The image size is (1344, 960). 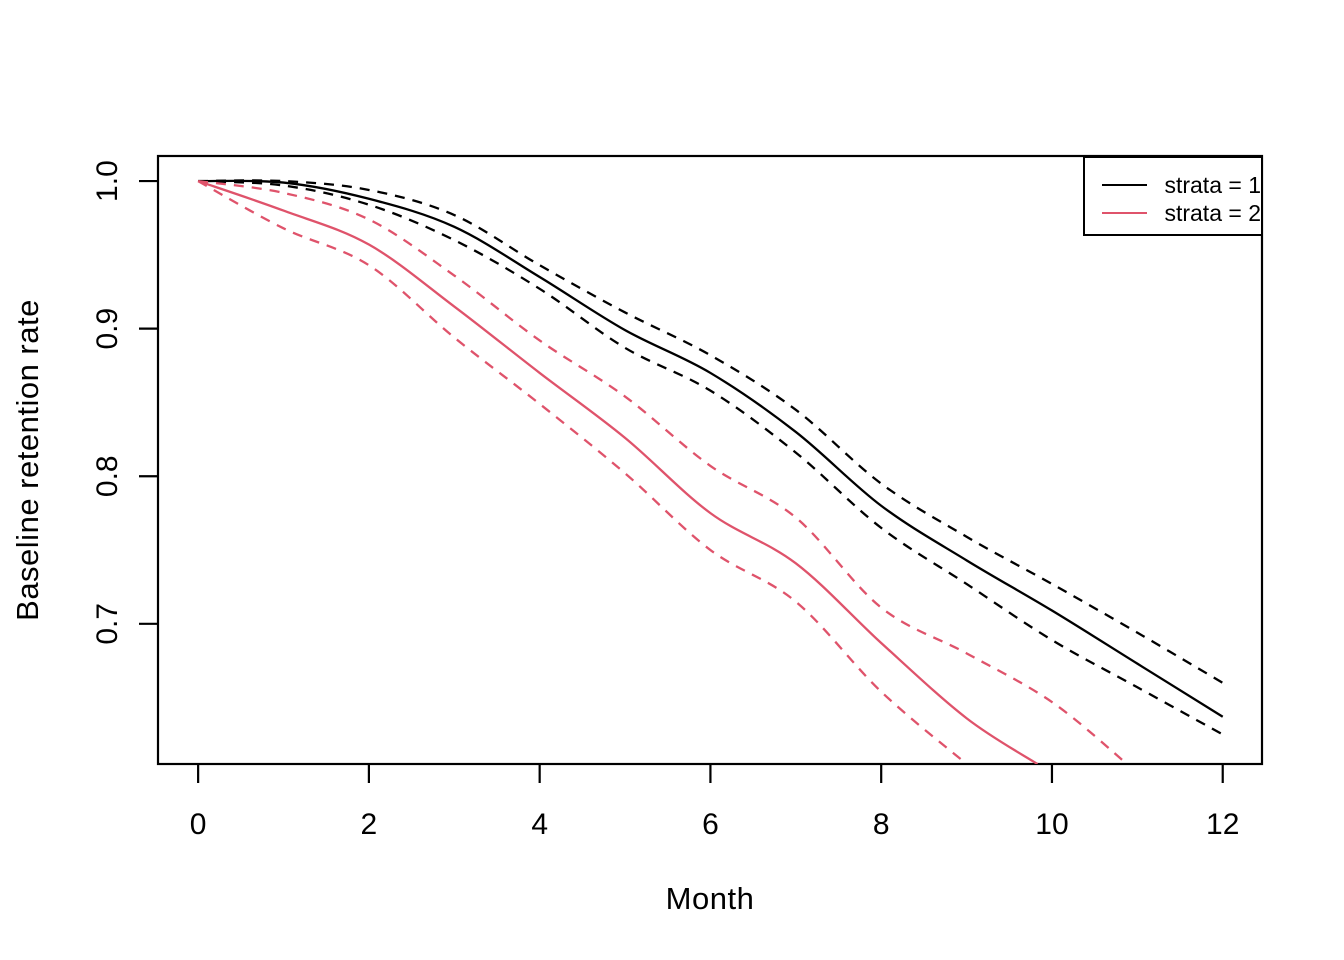 I want to click on legend: strata = 1 strata = 2, so click(x=1173, y=196).